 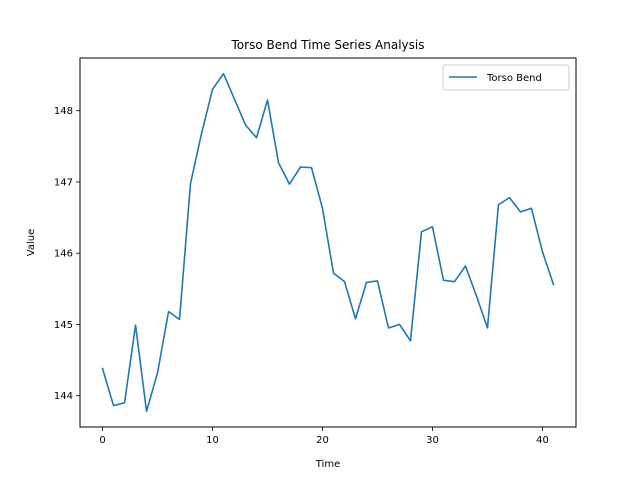 What do you see at coordinates (212, 440) in the screenshot?
I see `x-tick-label: 10` at bounding box center [212, 440].